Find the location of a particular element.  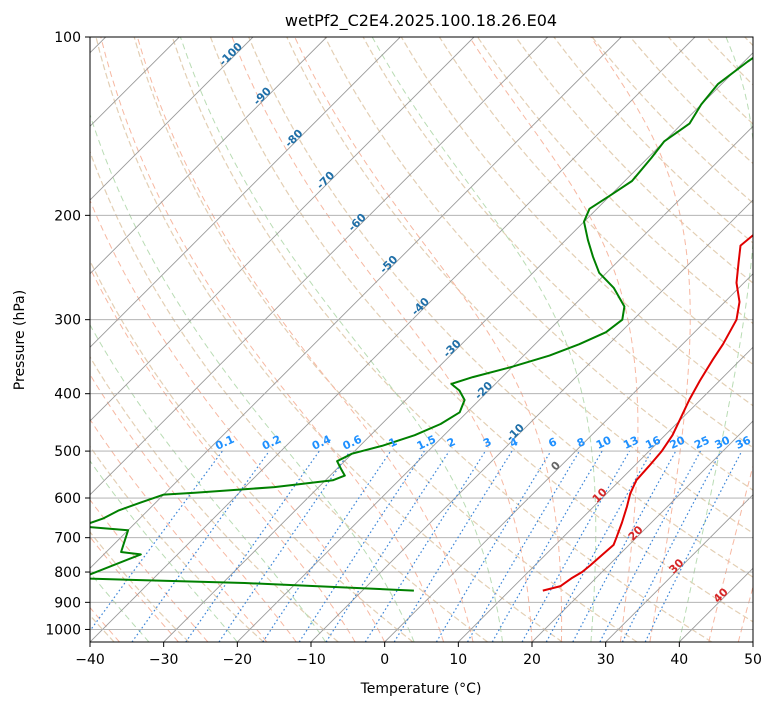

isotherm-label: -80 is located at coordinates (293, 138).